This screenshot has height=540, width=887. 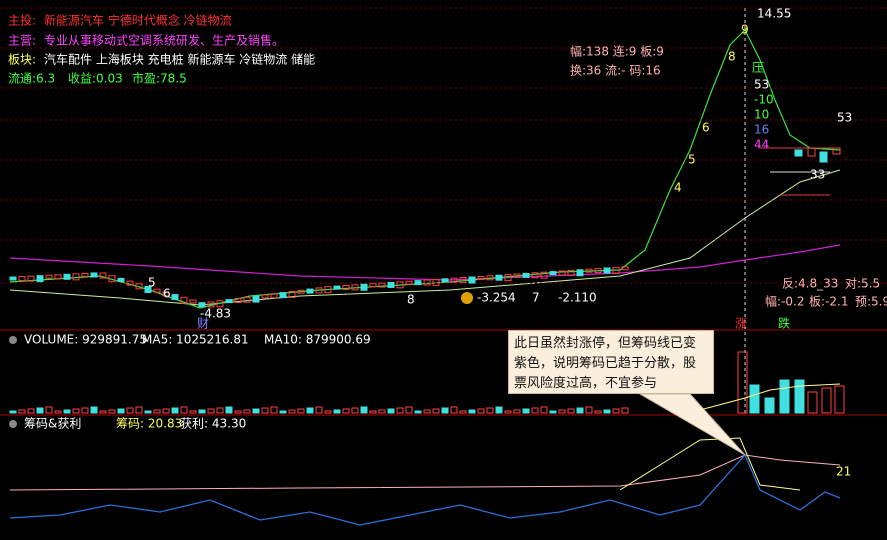 I want to click on indicator: 21, so click(x=843, y=472).